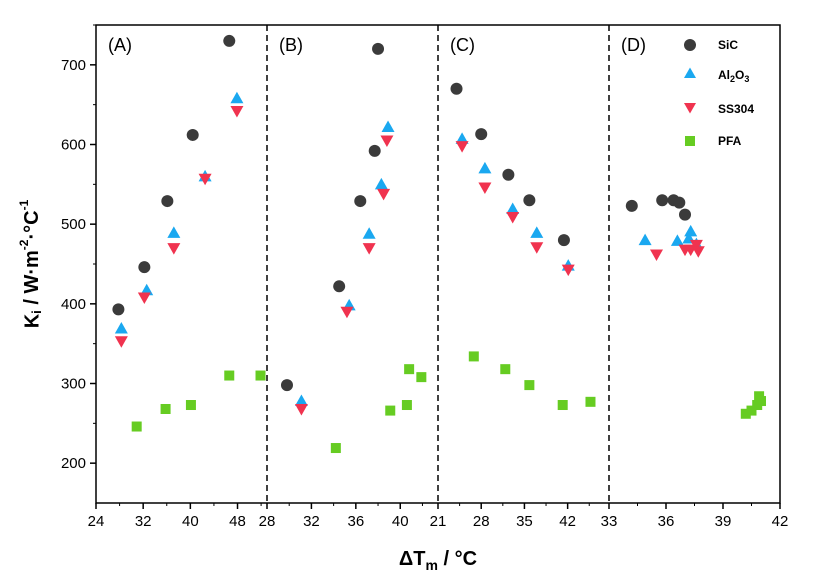  Describe the element at coordinates (736, 109) in the screenshot. I see `legend-label-ss304: SS304` at that location.